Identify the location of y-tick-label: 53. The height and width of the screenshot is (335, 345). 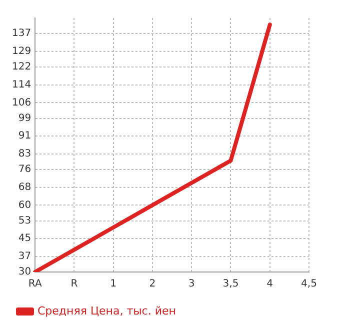
(25, 220).